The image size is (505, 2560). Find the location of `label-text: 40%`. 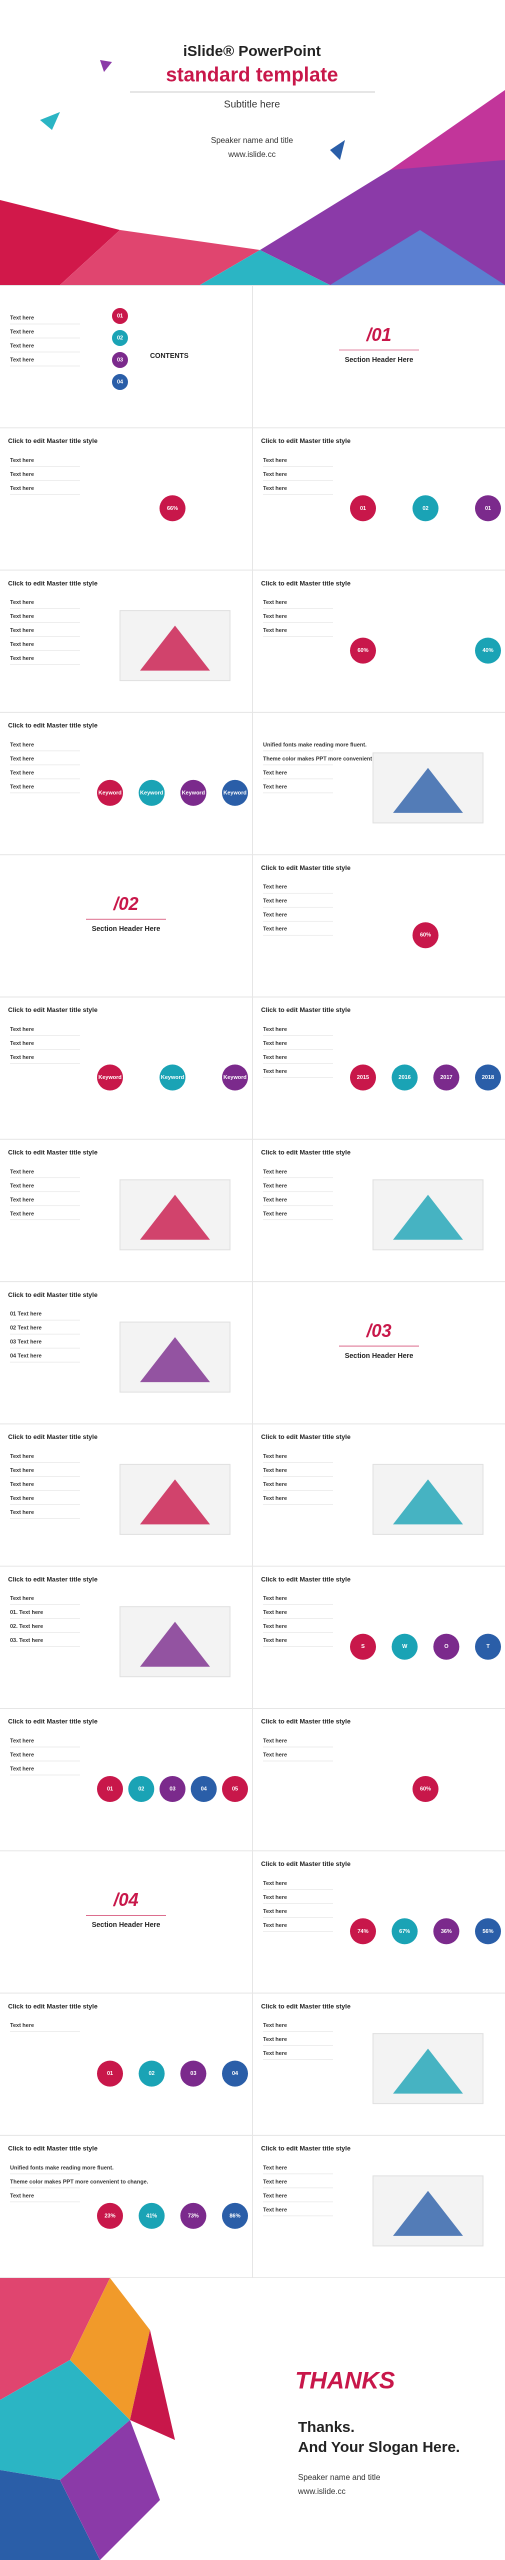

label-text: 40% is located at coordinates (487, 651).